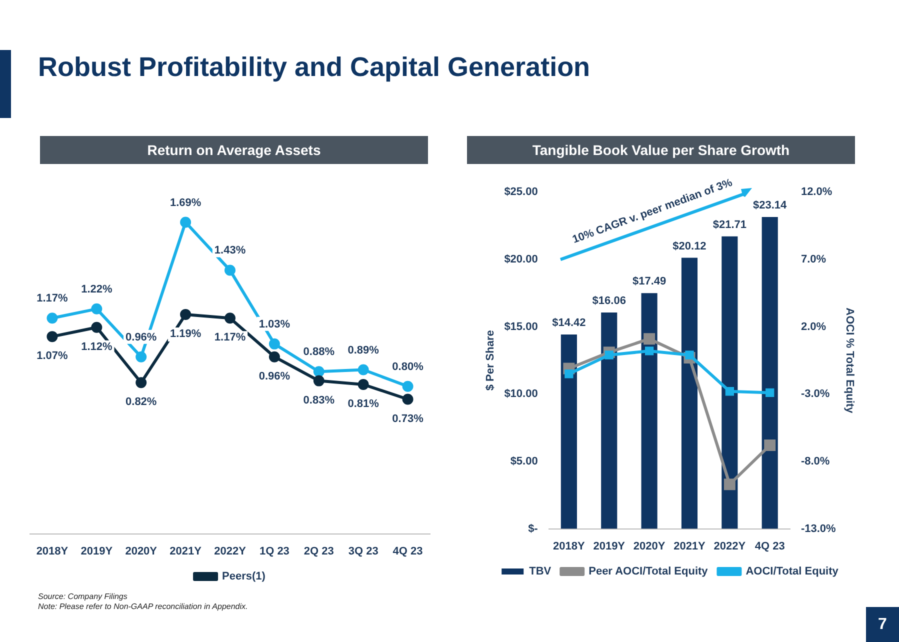 The width and height of the screenshot is (899, 642). What do you see at coordinates (274, 551) in the screenshot?
I see `x-tick-label: 1Q 23` at bounding box center [274, 551].